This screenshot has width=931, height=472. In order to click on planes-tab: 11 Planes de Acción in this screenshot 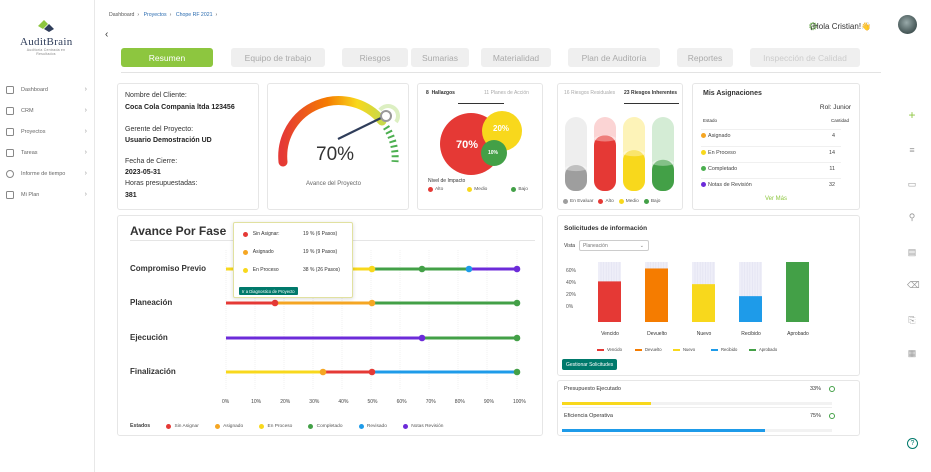, I will do `click(506, 93)`.